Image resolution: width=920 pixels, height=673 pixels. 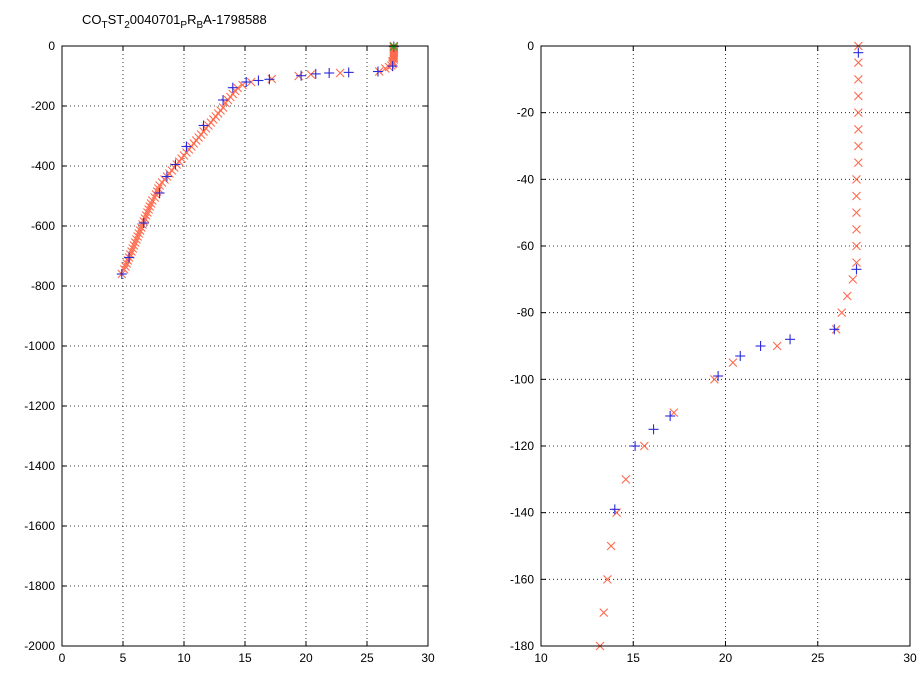 I want to click on y-tick-label: -1000, so click(x=39, y=346).